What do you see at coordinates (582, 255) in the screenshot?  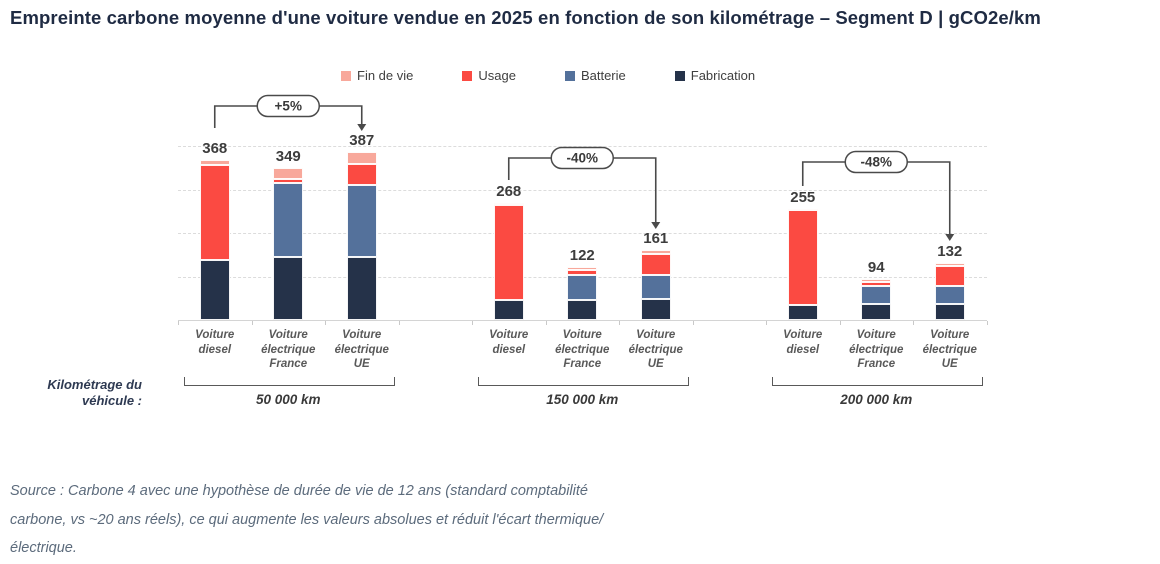 I see `bar-total-label: 122` at bounding box center [582, 255].